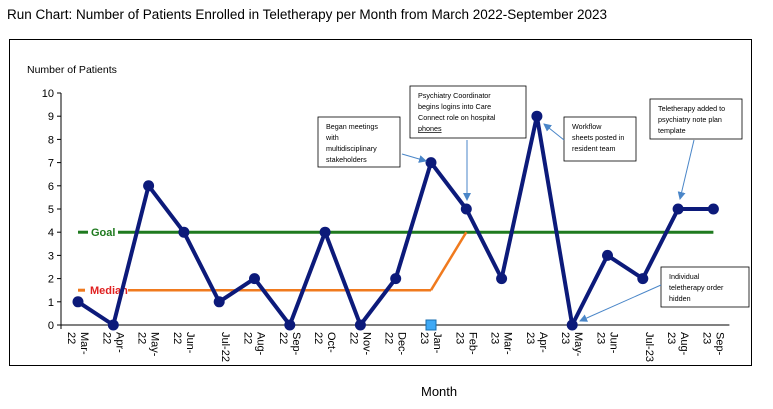 This screenshot has height=409, width=773. What do you see at coordinates (359, 344) in the screenshot?
I see `x-tick-label: Nov-22` at bounding box center [359, 344].